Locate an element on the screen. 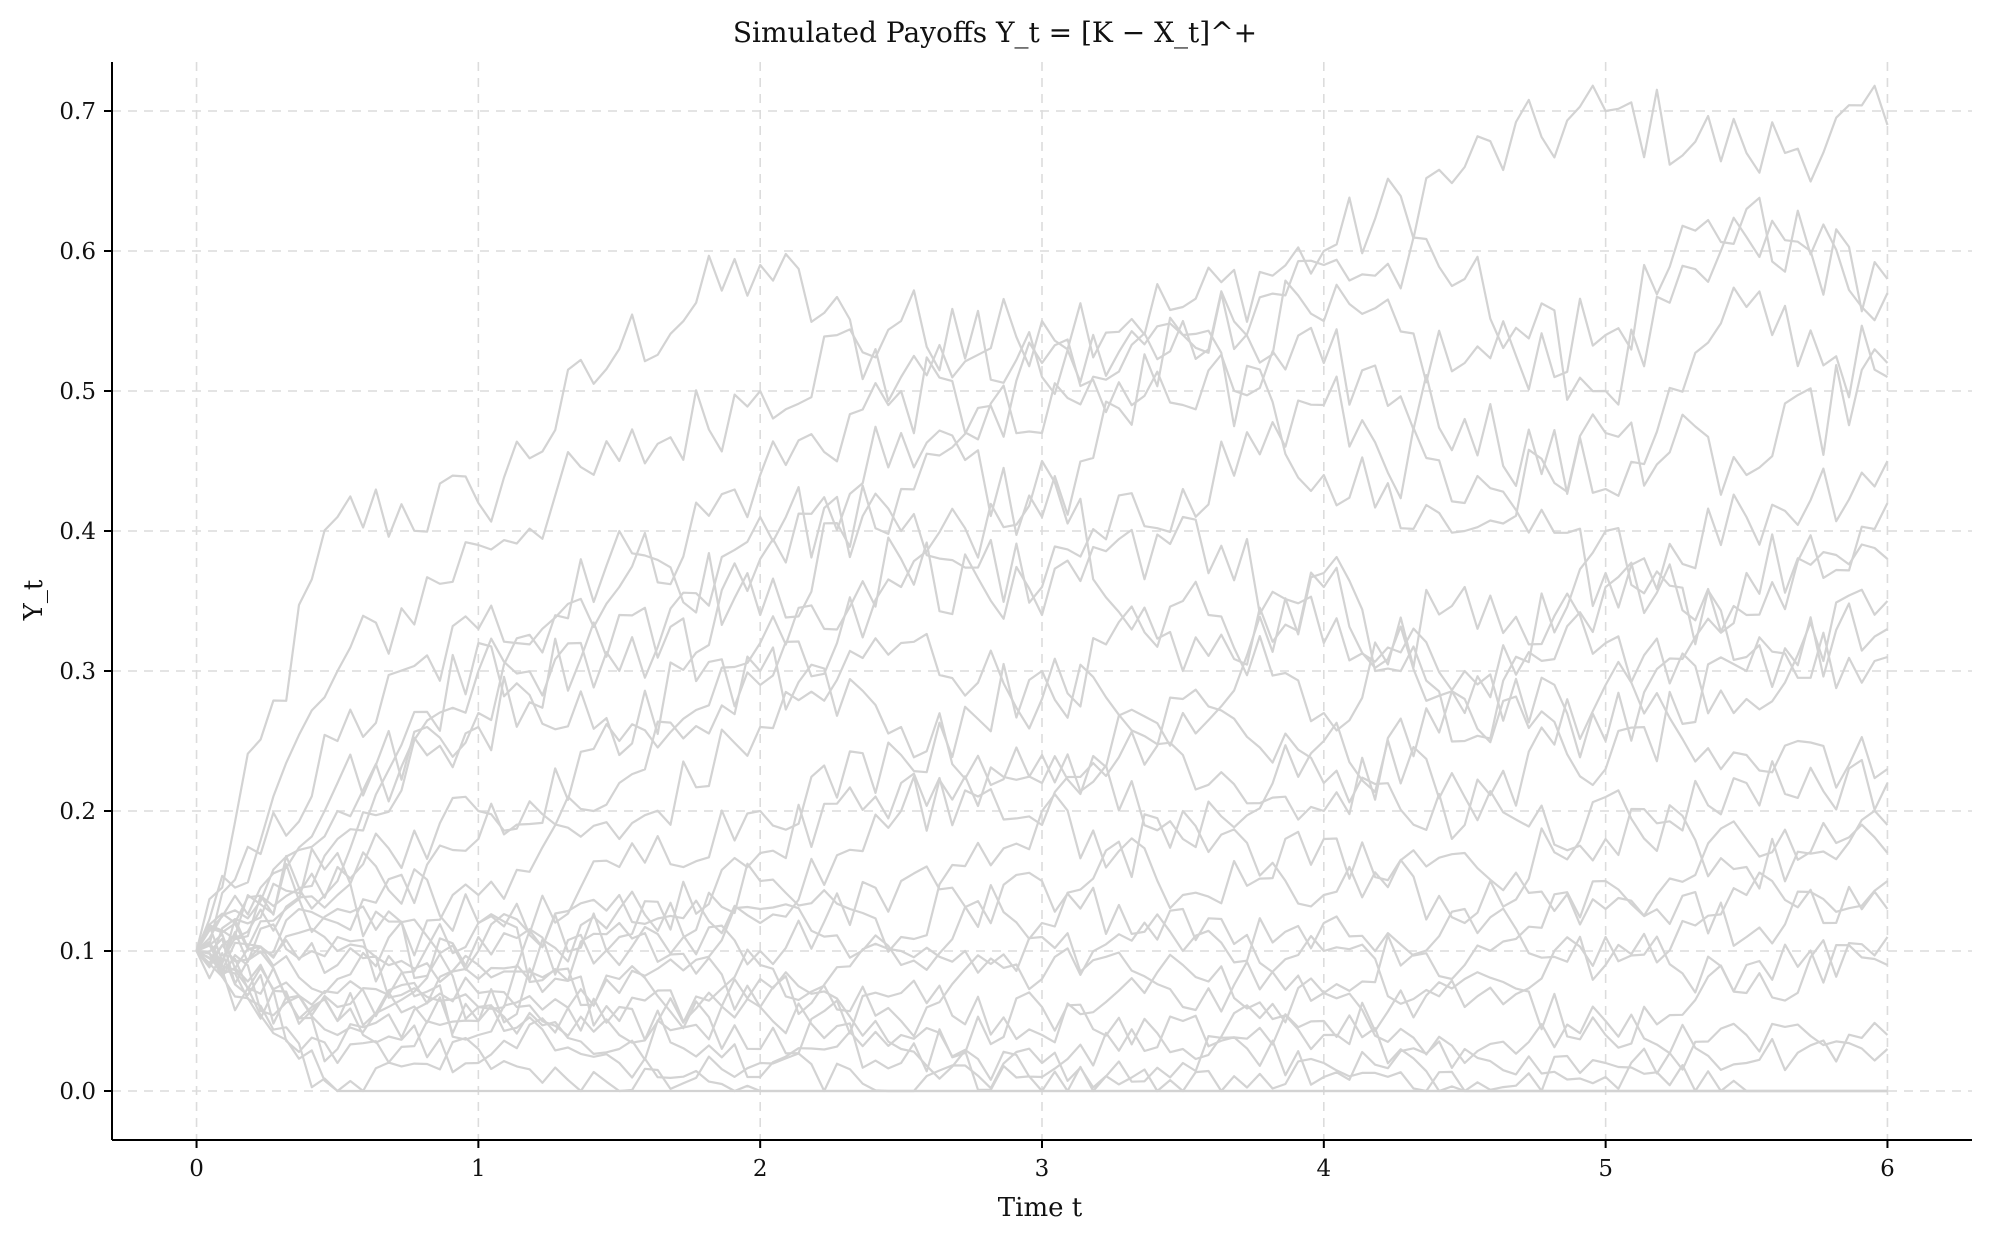 Image resolution: width=1991 pixels, height=1242 pixels. y-tick-label: 0.6 is located at coordinates (77, 252).